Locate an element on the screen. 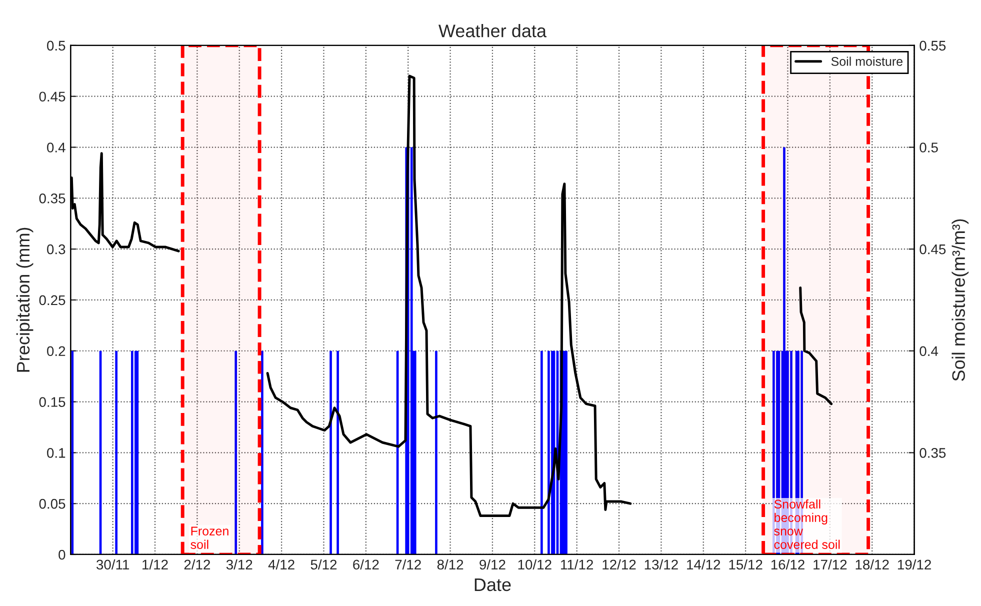 This screenshot has width=981, height=606. x-tick-label: 7/12 is located at coordinates (408, 564).